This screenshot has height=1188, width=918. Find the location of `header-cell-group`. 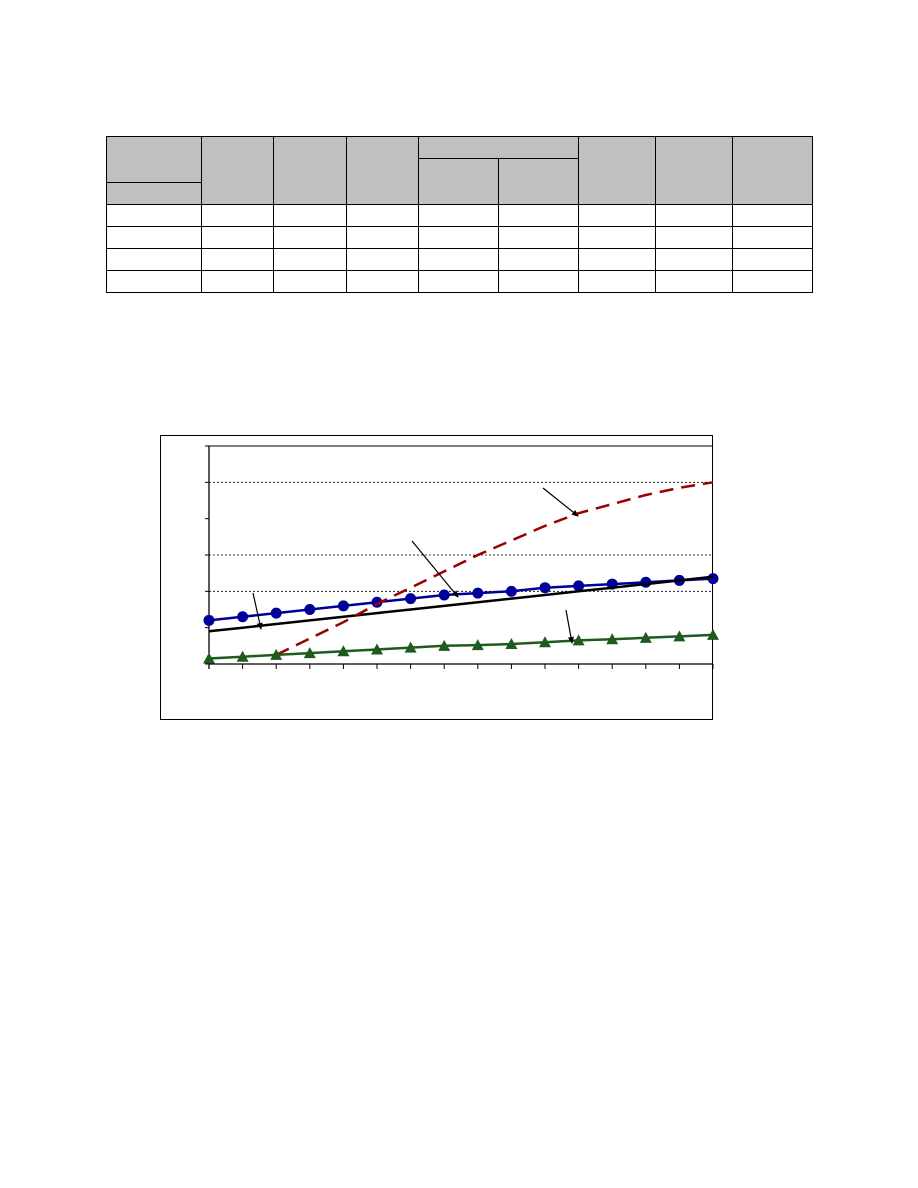

header-cell-group is located at coordinates (498, 147).